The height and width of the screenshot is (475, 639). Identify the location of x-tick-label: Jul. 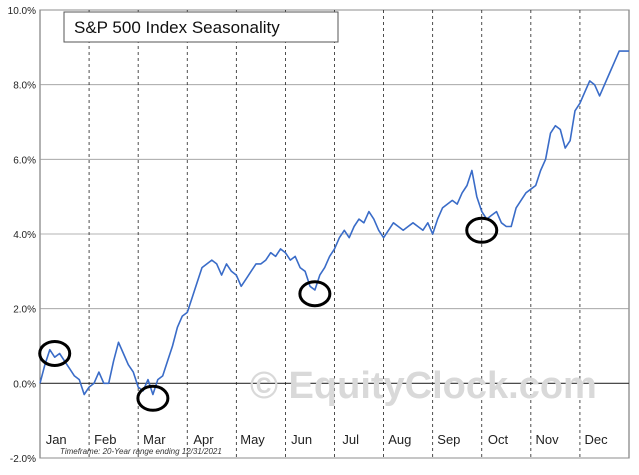
(350, 439).